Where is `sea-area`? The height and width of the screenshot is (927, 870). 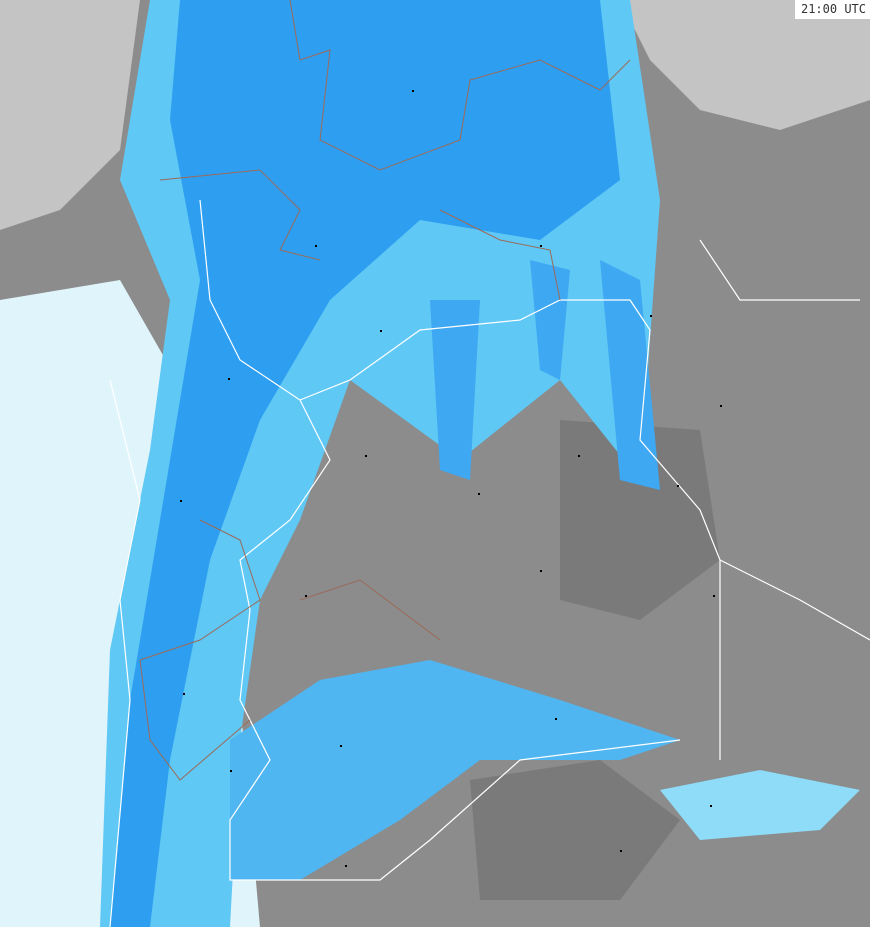
sea-area is located at coordinates (745, 65).